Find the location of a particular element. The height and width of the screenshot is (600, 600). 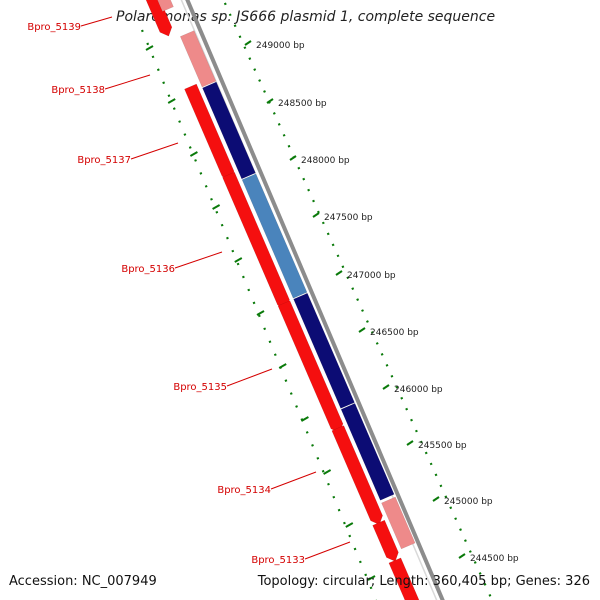

gene-label: Bpro_5138 is located at coordinates (78, 90).